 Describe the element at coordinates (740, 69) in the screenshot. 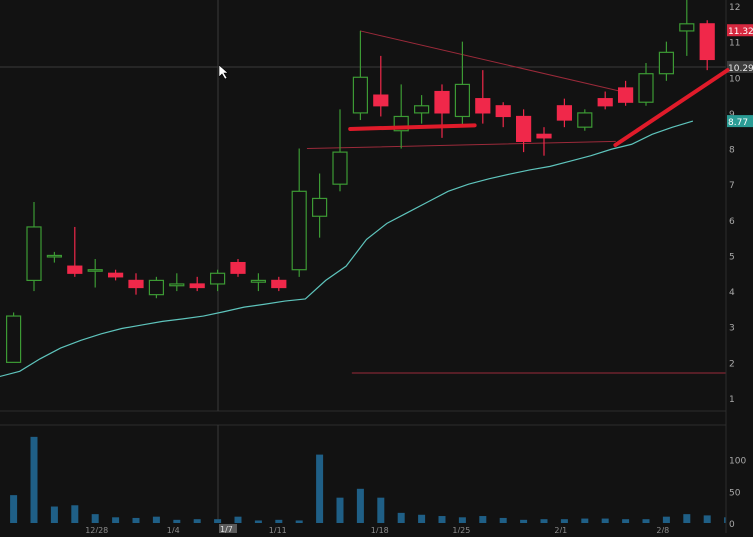

I see `cursor-price-label: 10.29` at that location.